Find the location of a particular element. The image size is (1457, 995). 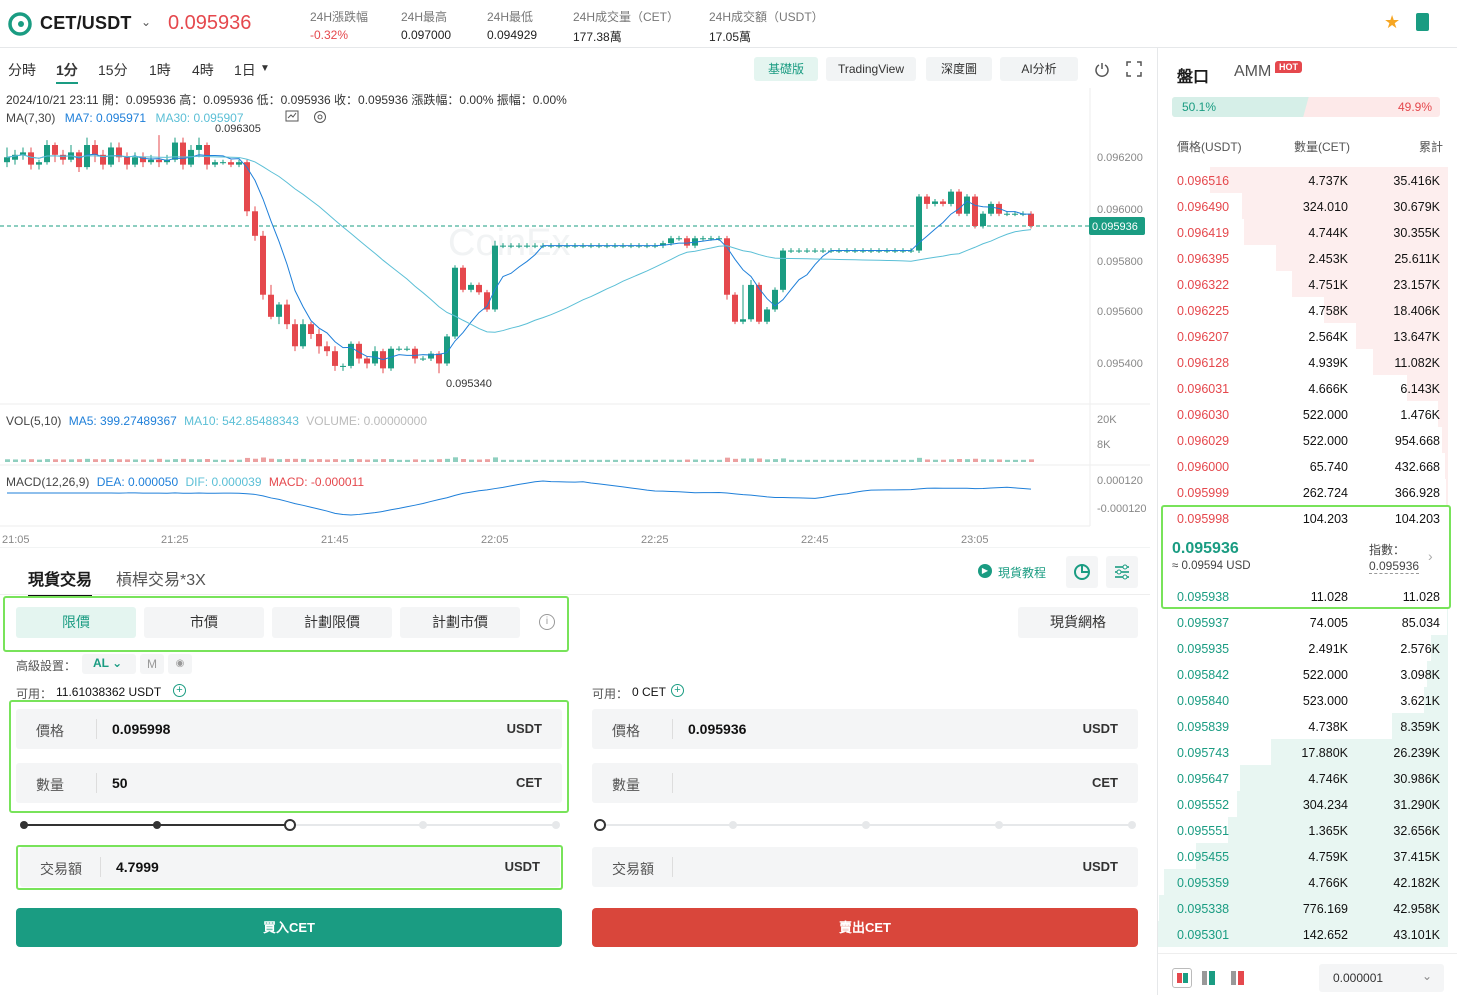

trade-settings-button is located at coordinates (1122, 572).